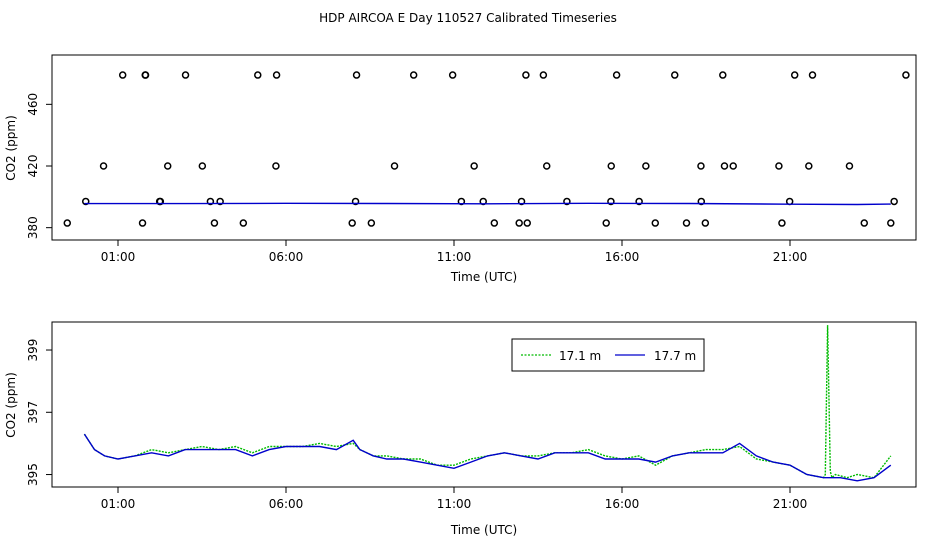 The image size is (936, 540). What do you see at coordinates (33, 104) in the screenshot?
I see `top-y-tick-label: 460` at bounding box center [33, 104].